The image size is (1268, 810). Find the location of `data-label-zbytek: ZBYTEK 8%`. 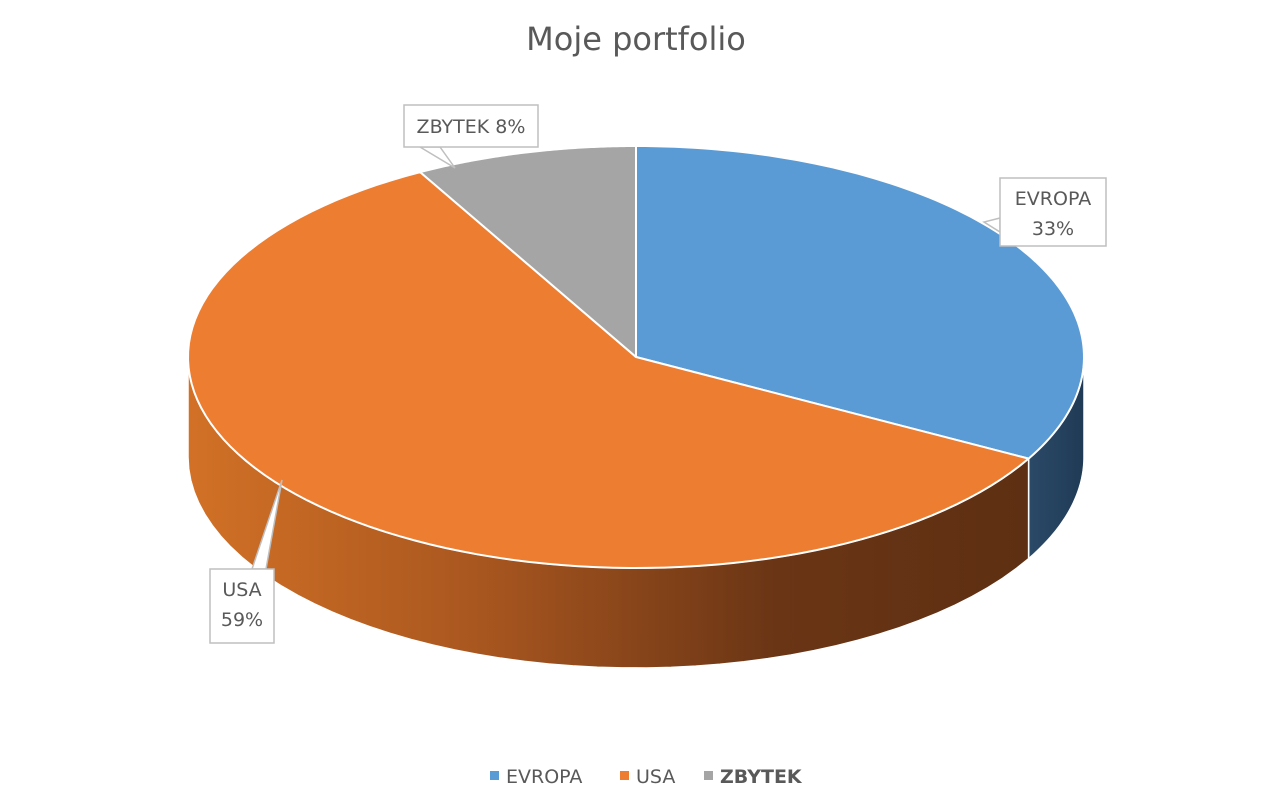

data-label-zbytek: ZBYTEK 8% is located at coordinates (471, 136).